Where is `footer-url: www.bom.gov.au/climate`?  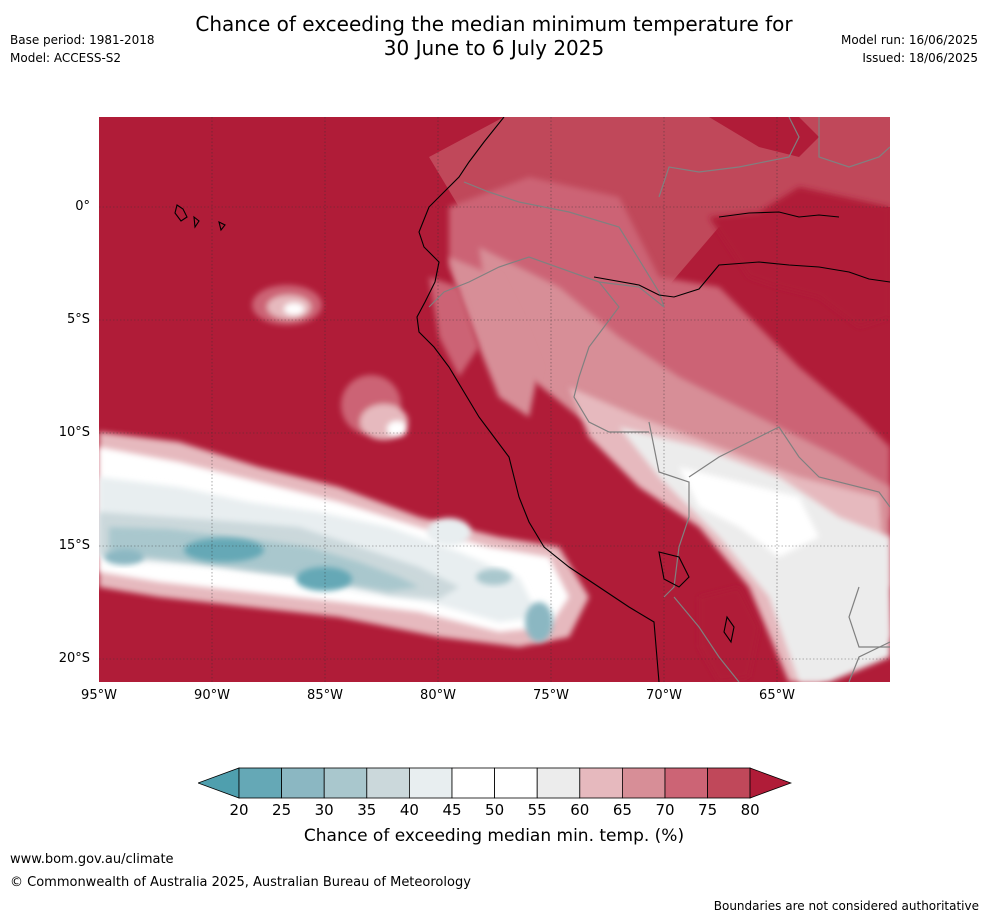
footer-url: www.bom.gov.au/climate is located at coordinates (92, 859).